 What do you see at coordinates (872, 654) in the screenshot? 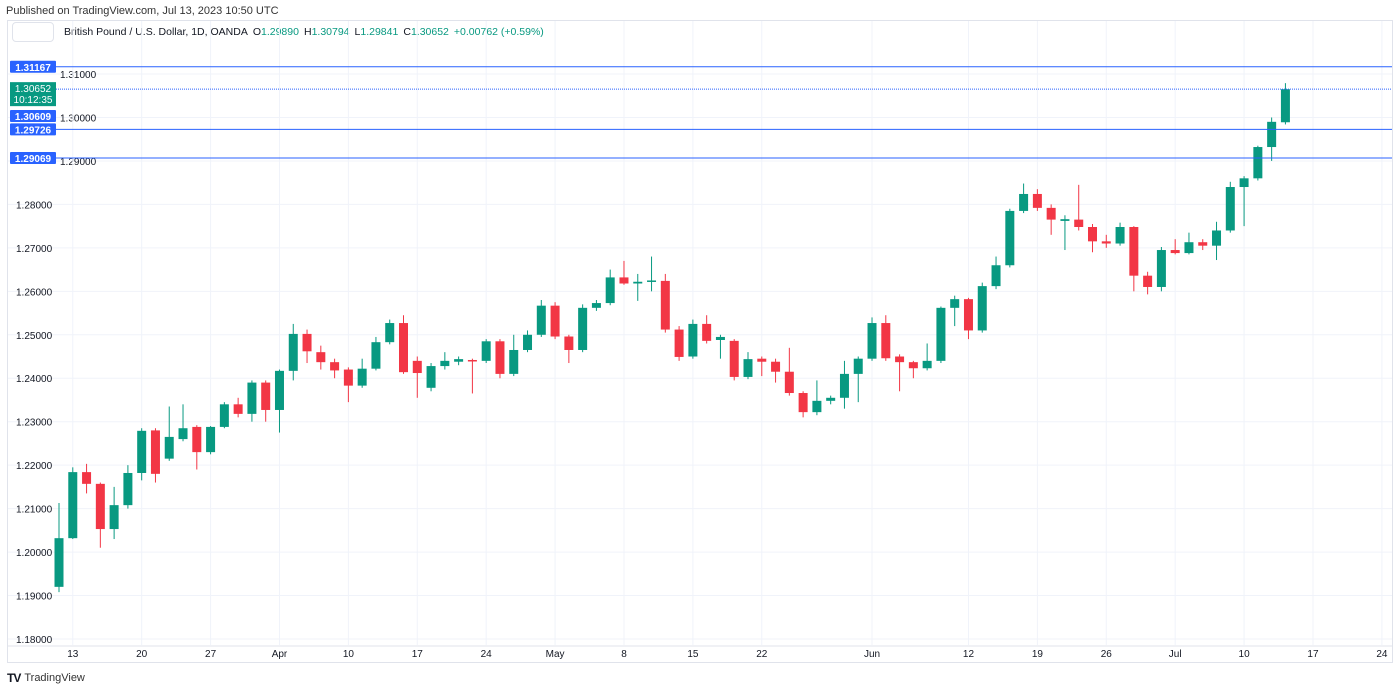
I see `x-tick-label: Jun` at bounding box center [872, 654].